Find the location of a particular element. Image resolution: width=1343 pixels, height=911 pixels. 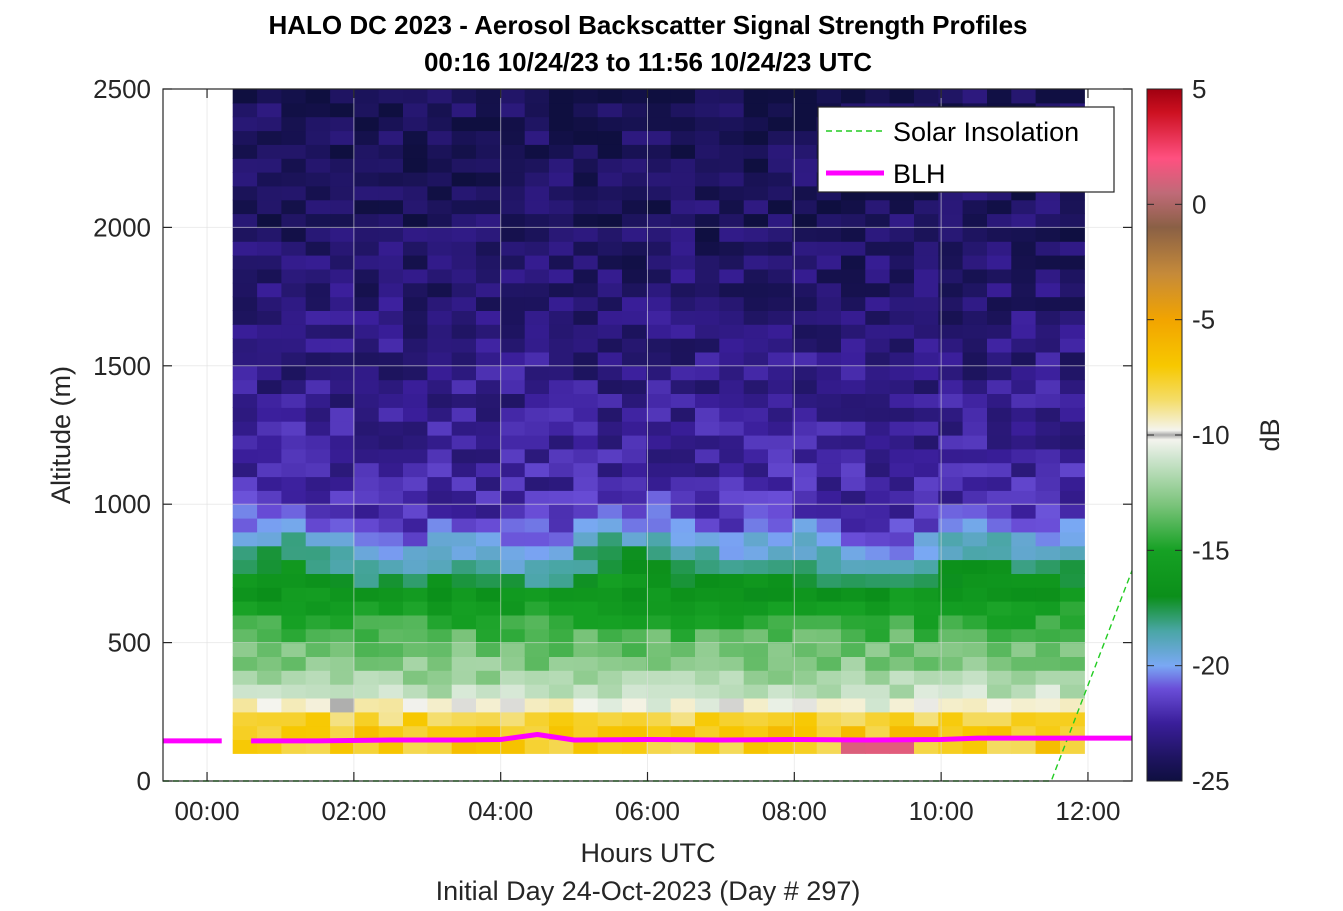

x-tick-label: 02:00 is located at coordinates (353, 811).